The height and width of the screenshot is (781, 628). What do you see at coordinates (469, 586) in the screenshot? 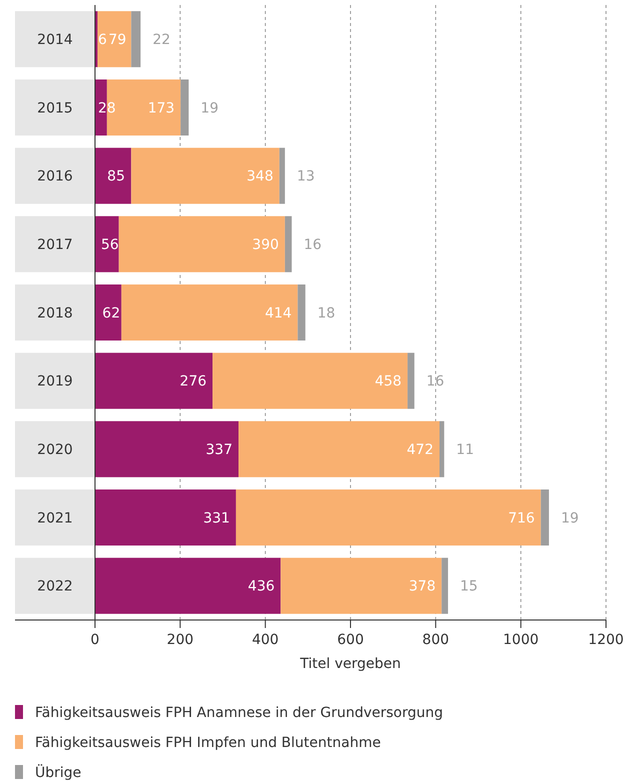
I see `data-label: 15` at bounding box center [469, 586].